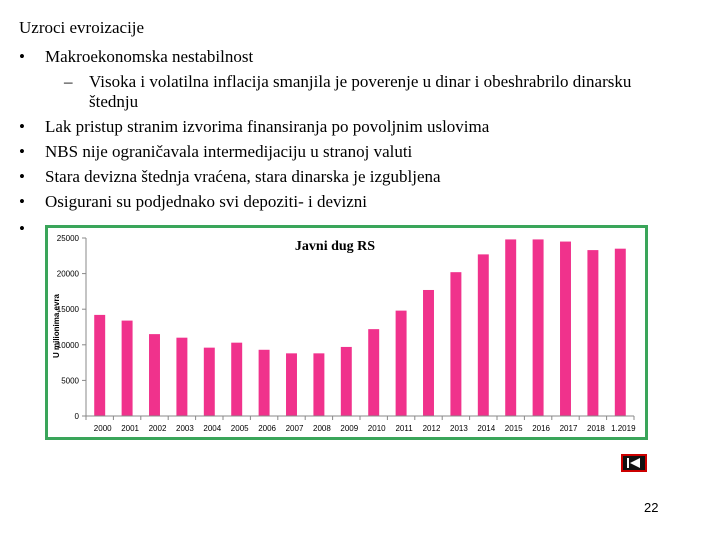 The width and height of the screenshot is (720, 540). I want to click on x-tick-label: 2014, so click(486, 428).